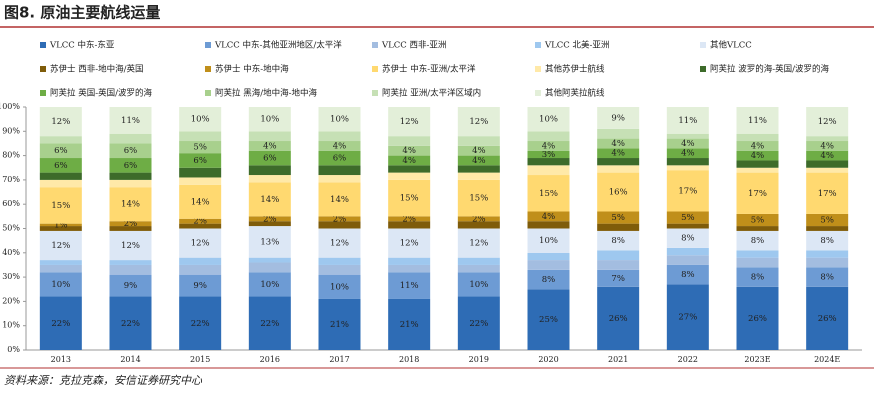 Image resolution: width=874 pixels, height=405 pixels. What do you see at coordinates (130, 359) in the screenshot?
I see `x-tick-label: 2014` at bounding box center [130, 359].